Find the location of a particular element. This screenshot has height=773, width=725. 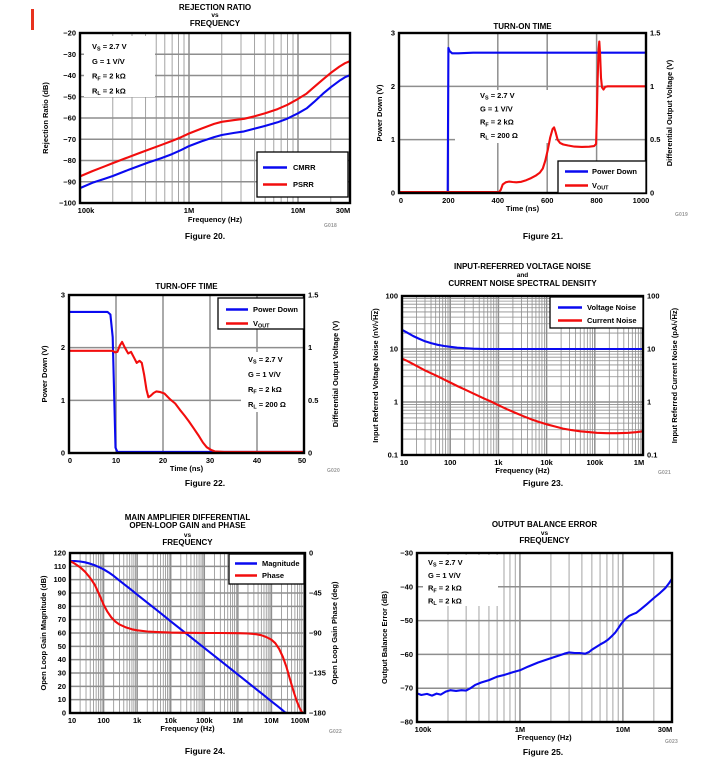

svg-text: RF = 2 kΩ is located at coordinates (445, 589).